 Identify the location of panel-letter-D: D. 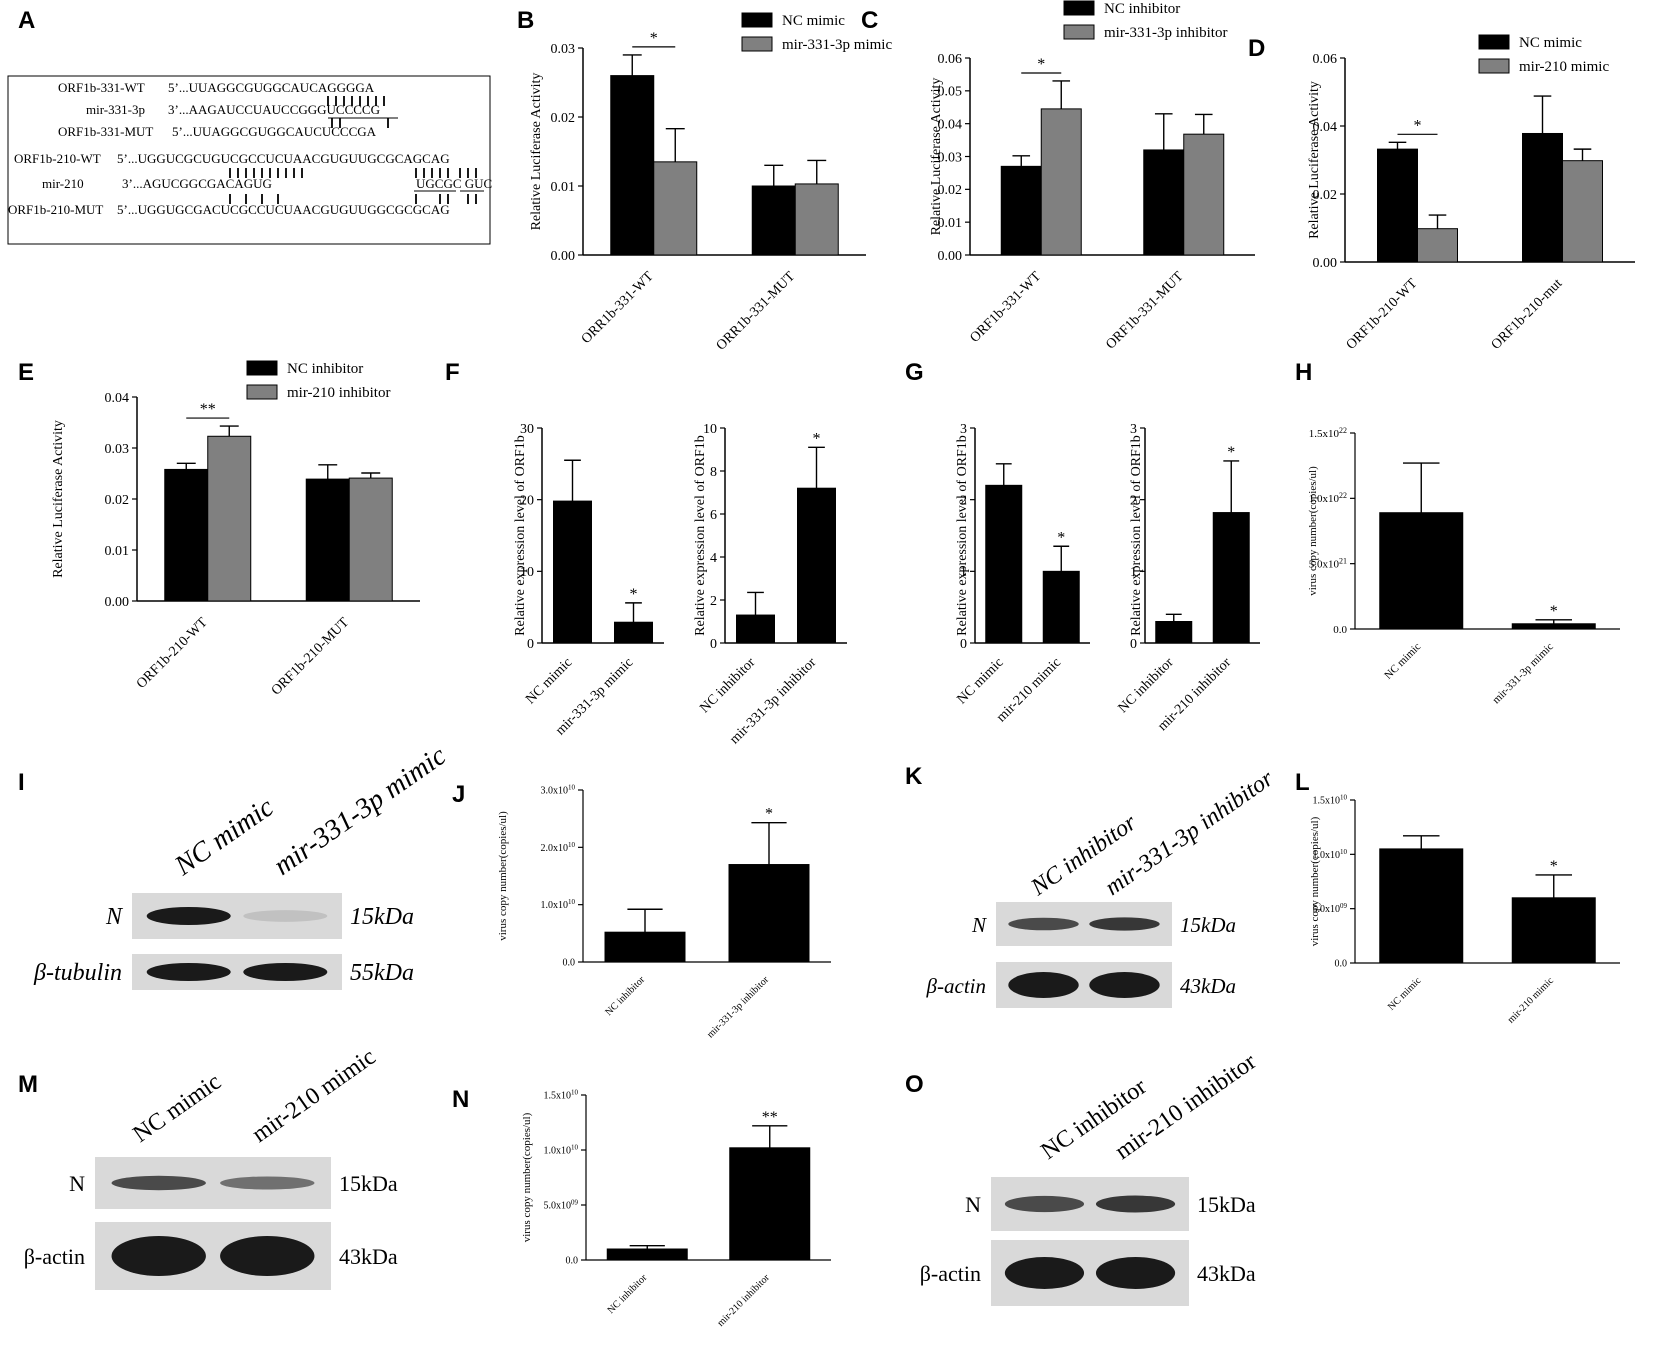
(1256, 48).